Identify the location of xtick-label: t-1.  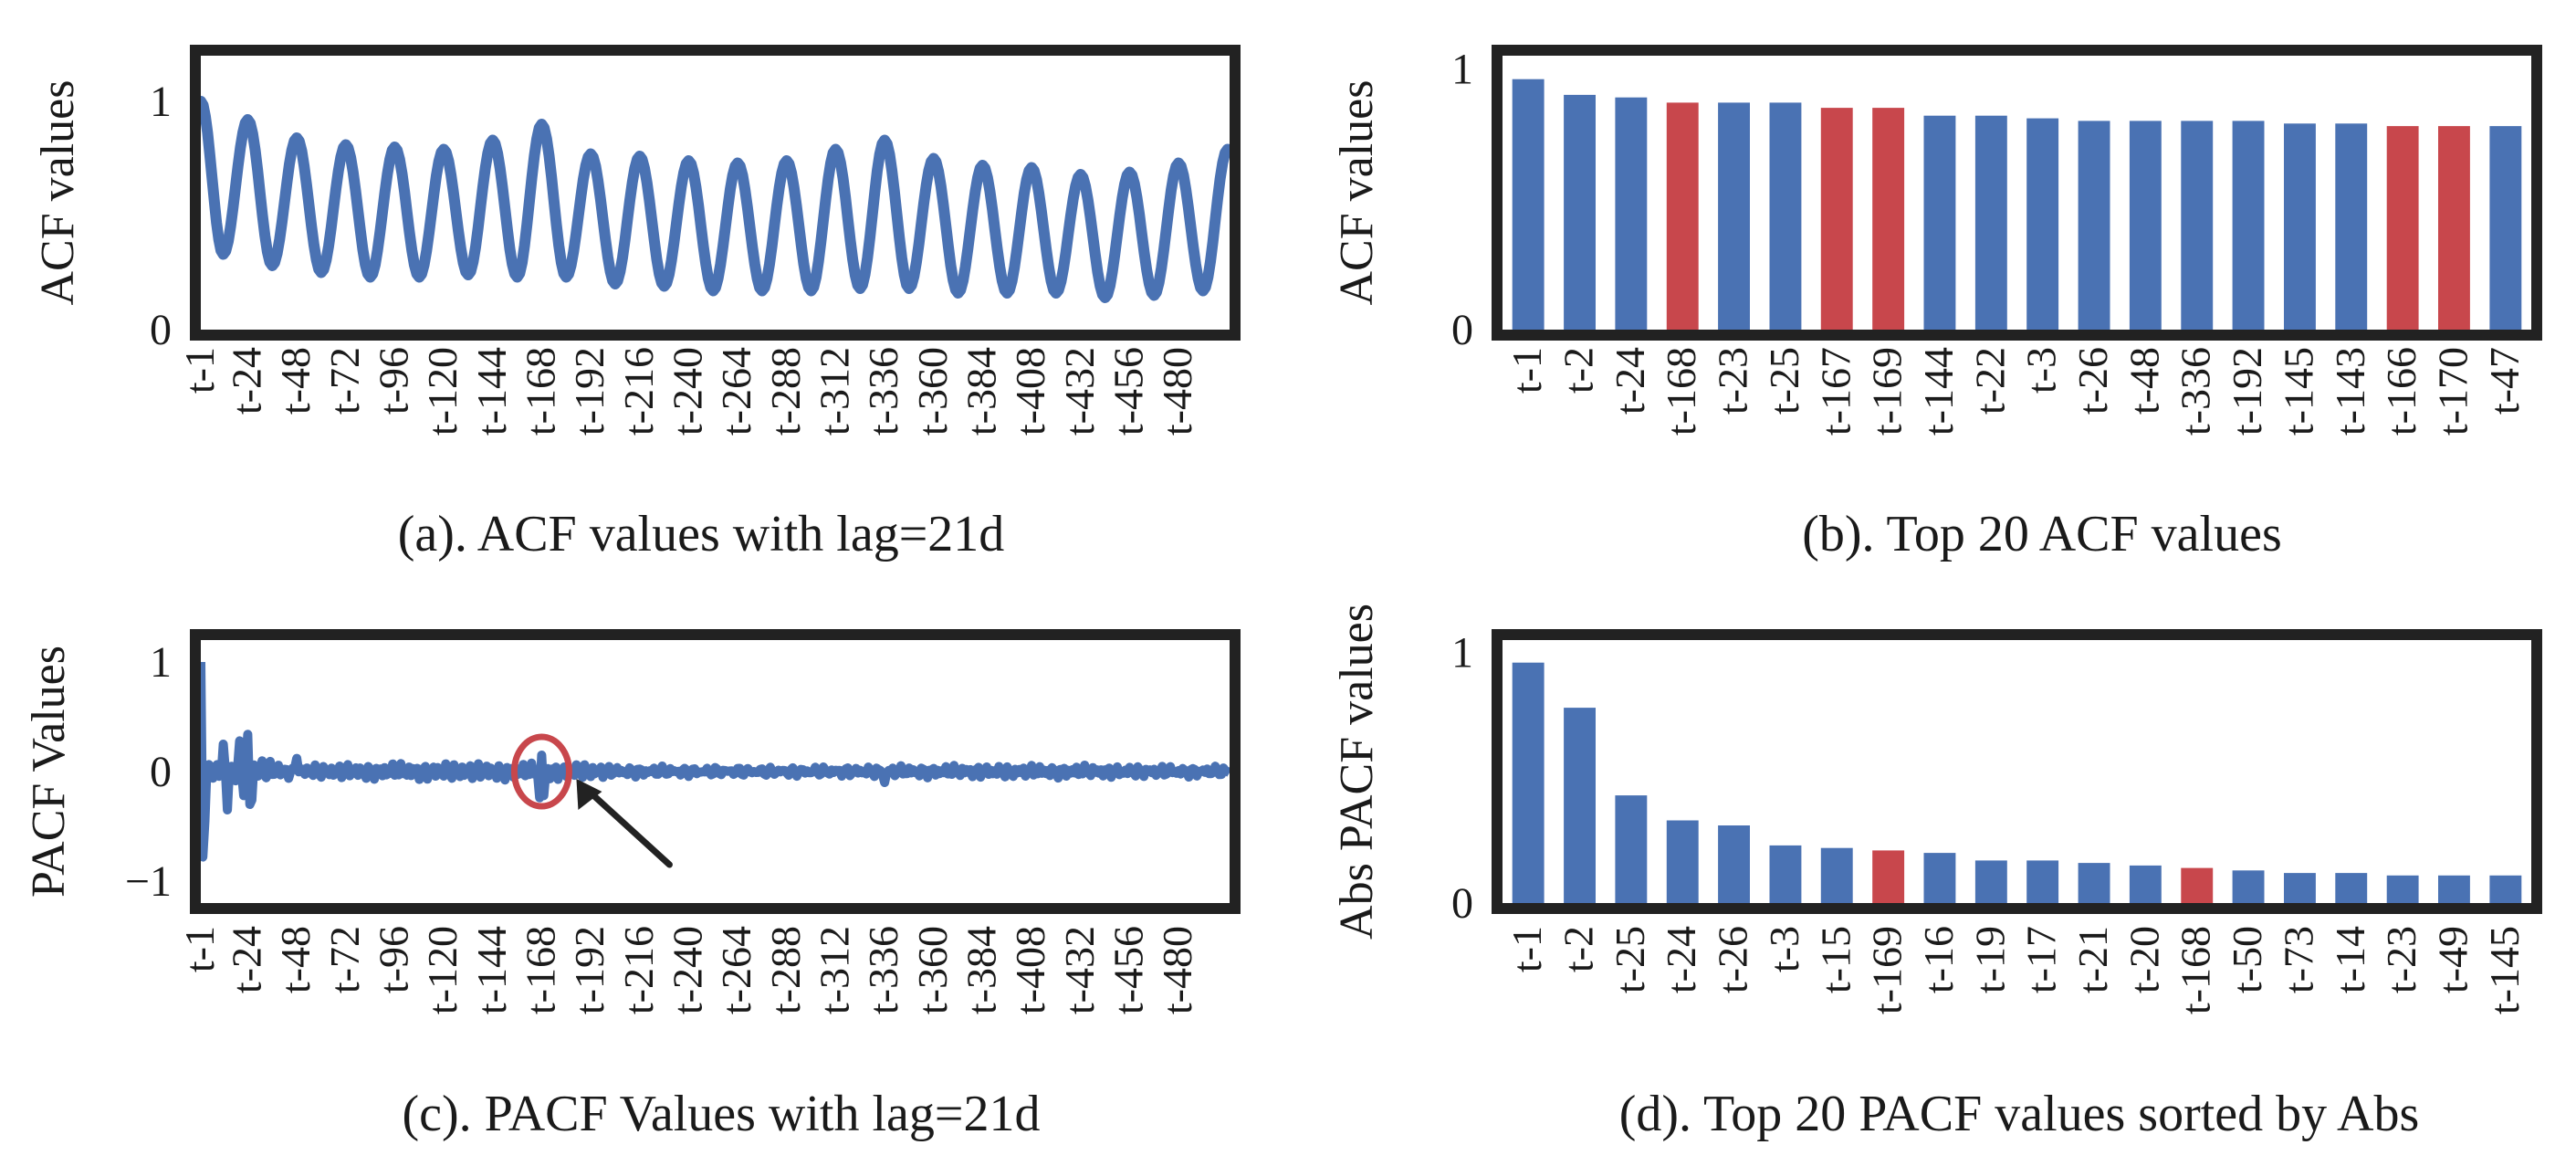
(1527, 949).